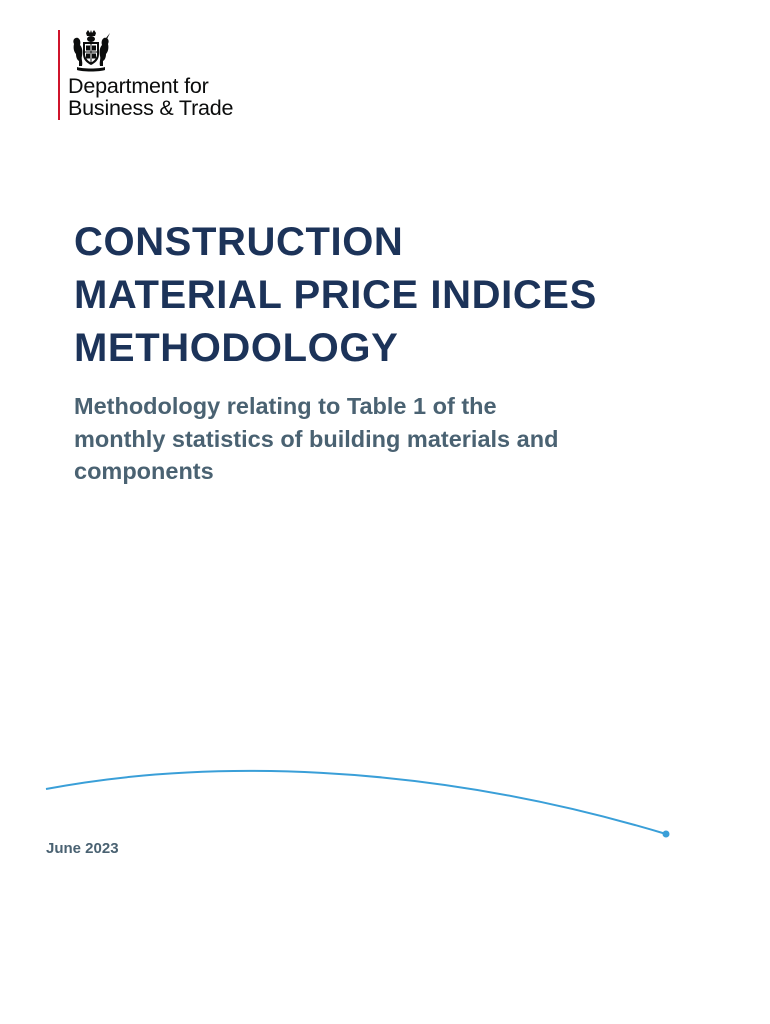  Describe the element at coordinates (138, 86) in the screenshot. I see `department-name-line-1: Department for` at that location.